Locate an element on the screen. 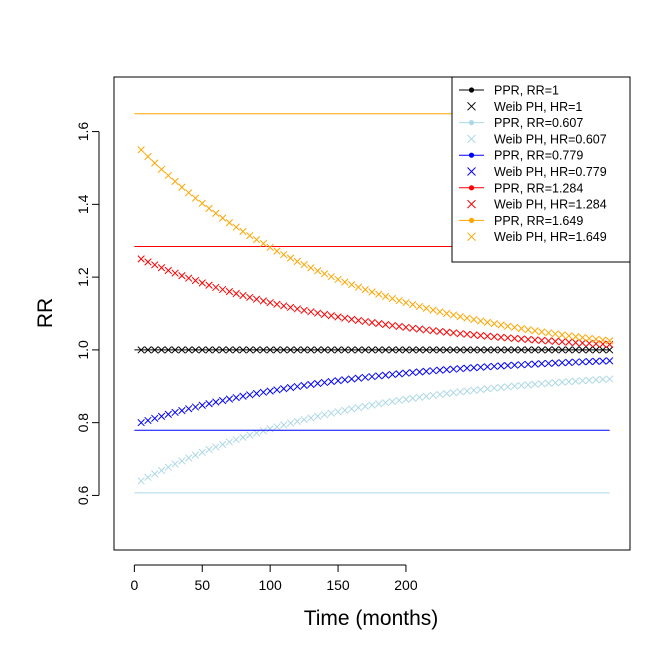 This screenshot has height=649, width=649. legend-dot is located at coordinates (471, 123).